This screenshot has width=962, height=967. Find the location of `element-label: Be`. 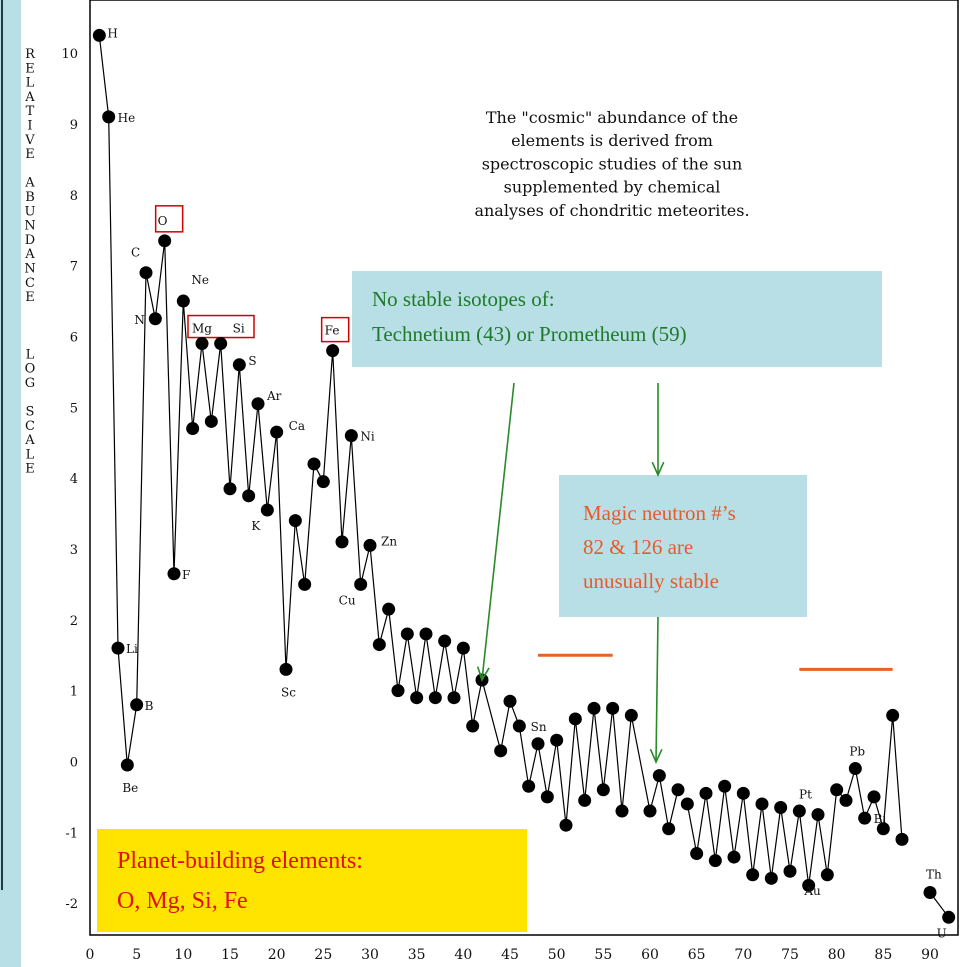

element-label: Be is located at coordinates (130, 788).